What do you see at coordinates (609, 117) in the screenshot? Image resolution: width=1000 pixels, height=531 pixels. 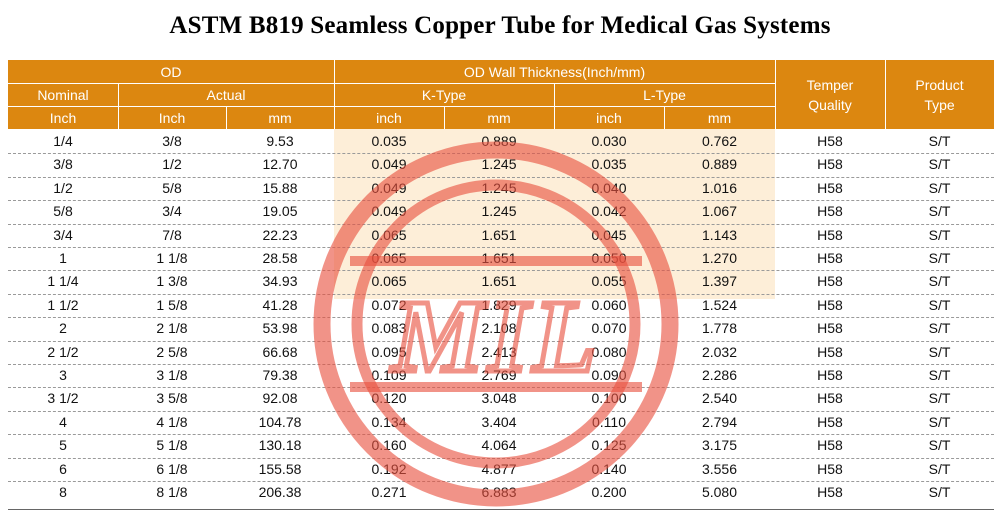 I see `header-l-inch: inch` at bounding box center [609, 117].